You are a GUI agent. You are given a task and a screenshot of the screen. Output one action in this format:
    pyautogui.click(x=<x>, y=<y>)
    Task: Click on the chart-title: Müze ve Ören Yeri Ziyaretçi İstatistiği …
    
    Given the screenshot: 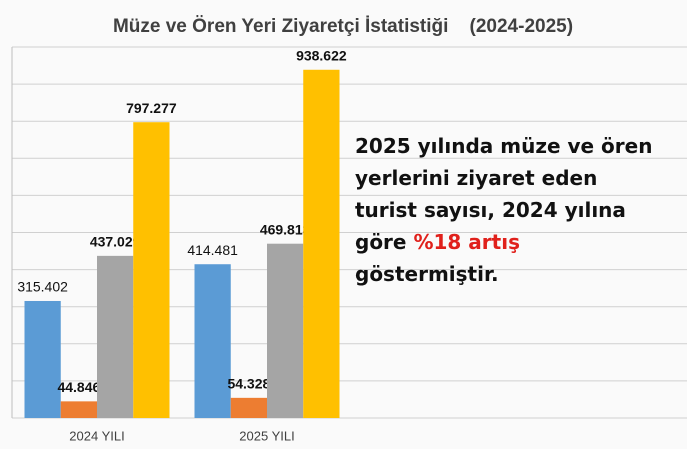 What is the action you would take?
    pyautogui.click(x=343, y=26)
    